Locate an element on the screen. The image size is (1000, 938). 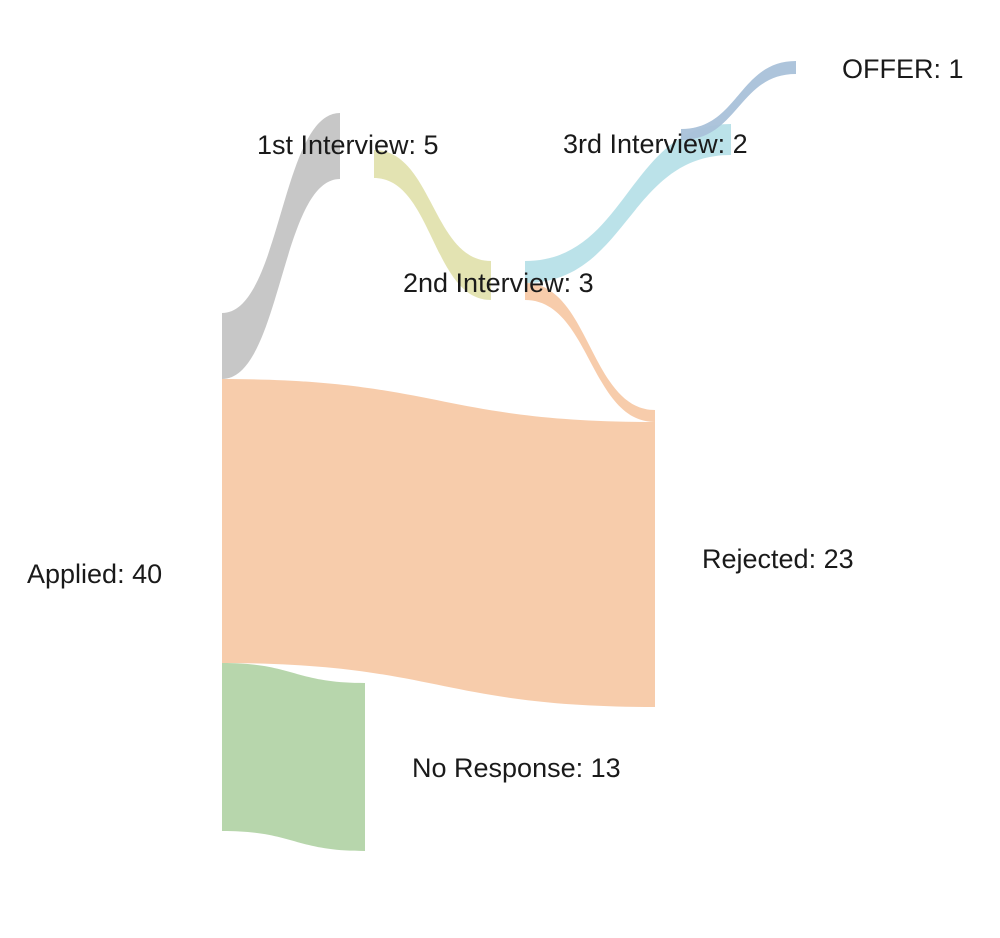
node-label-applied: Applied: 40 is located at coordinates (94, 574).